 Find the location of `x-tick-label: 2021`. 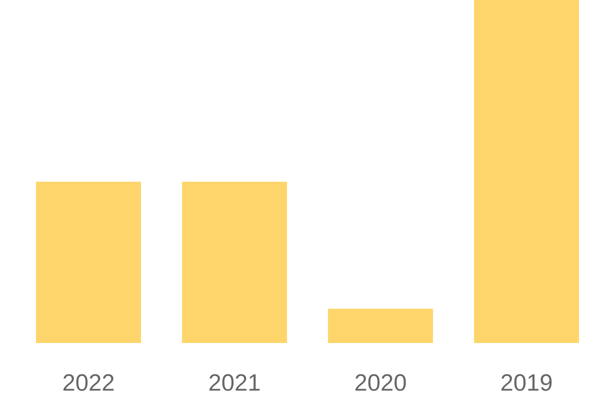

x-tick-label: 2021 is located at coordinates (234, 382).